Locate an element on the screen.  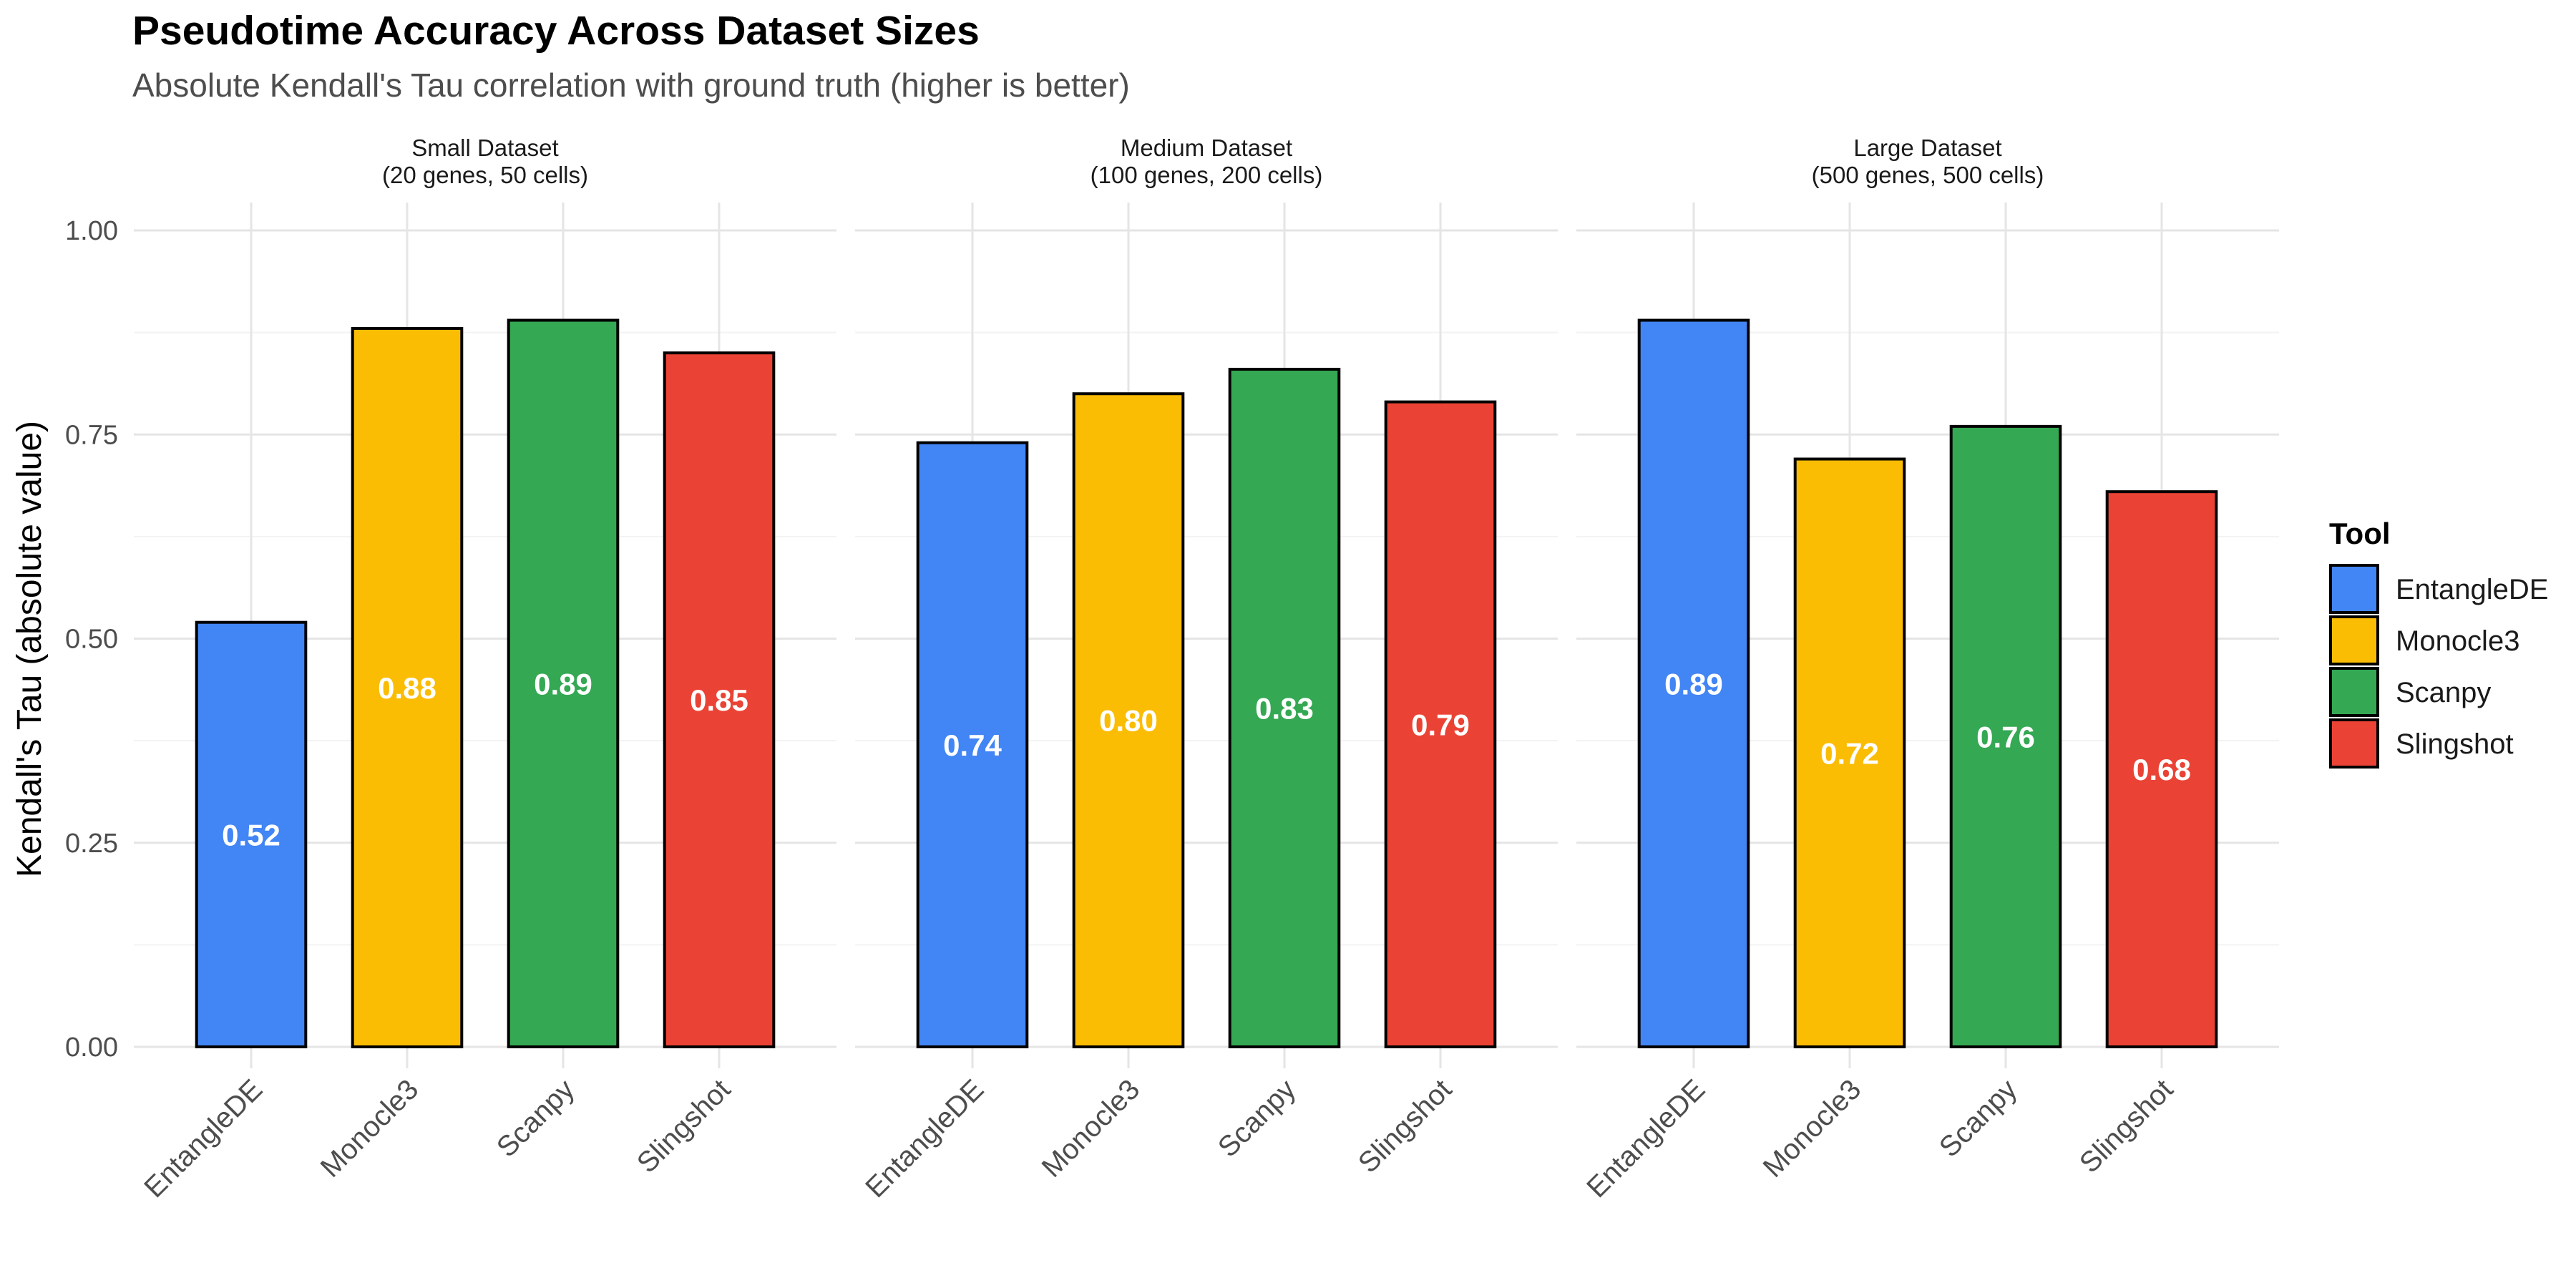
legend-key-scanpy is located at coordinates (2354, 692).